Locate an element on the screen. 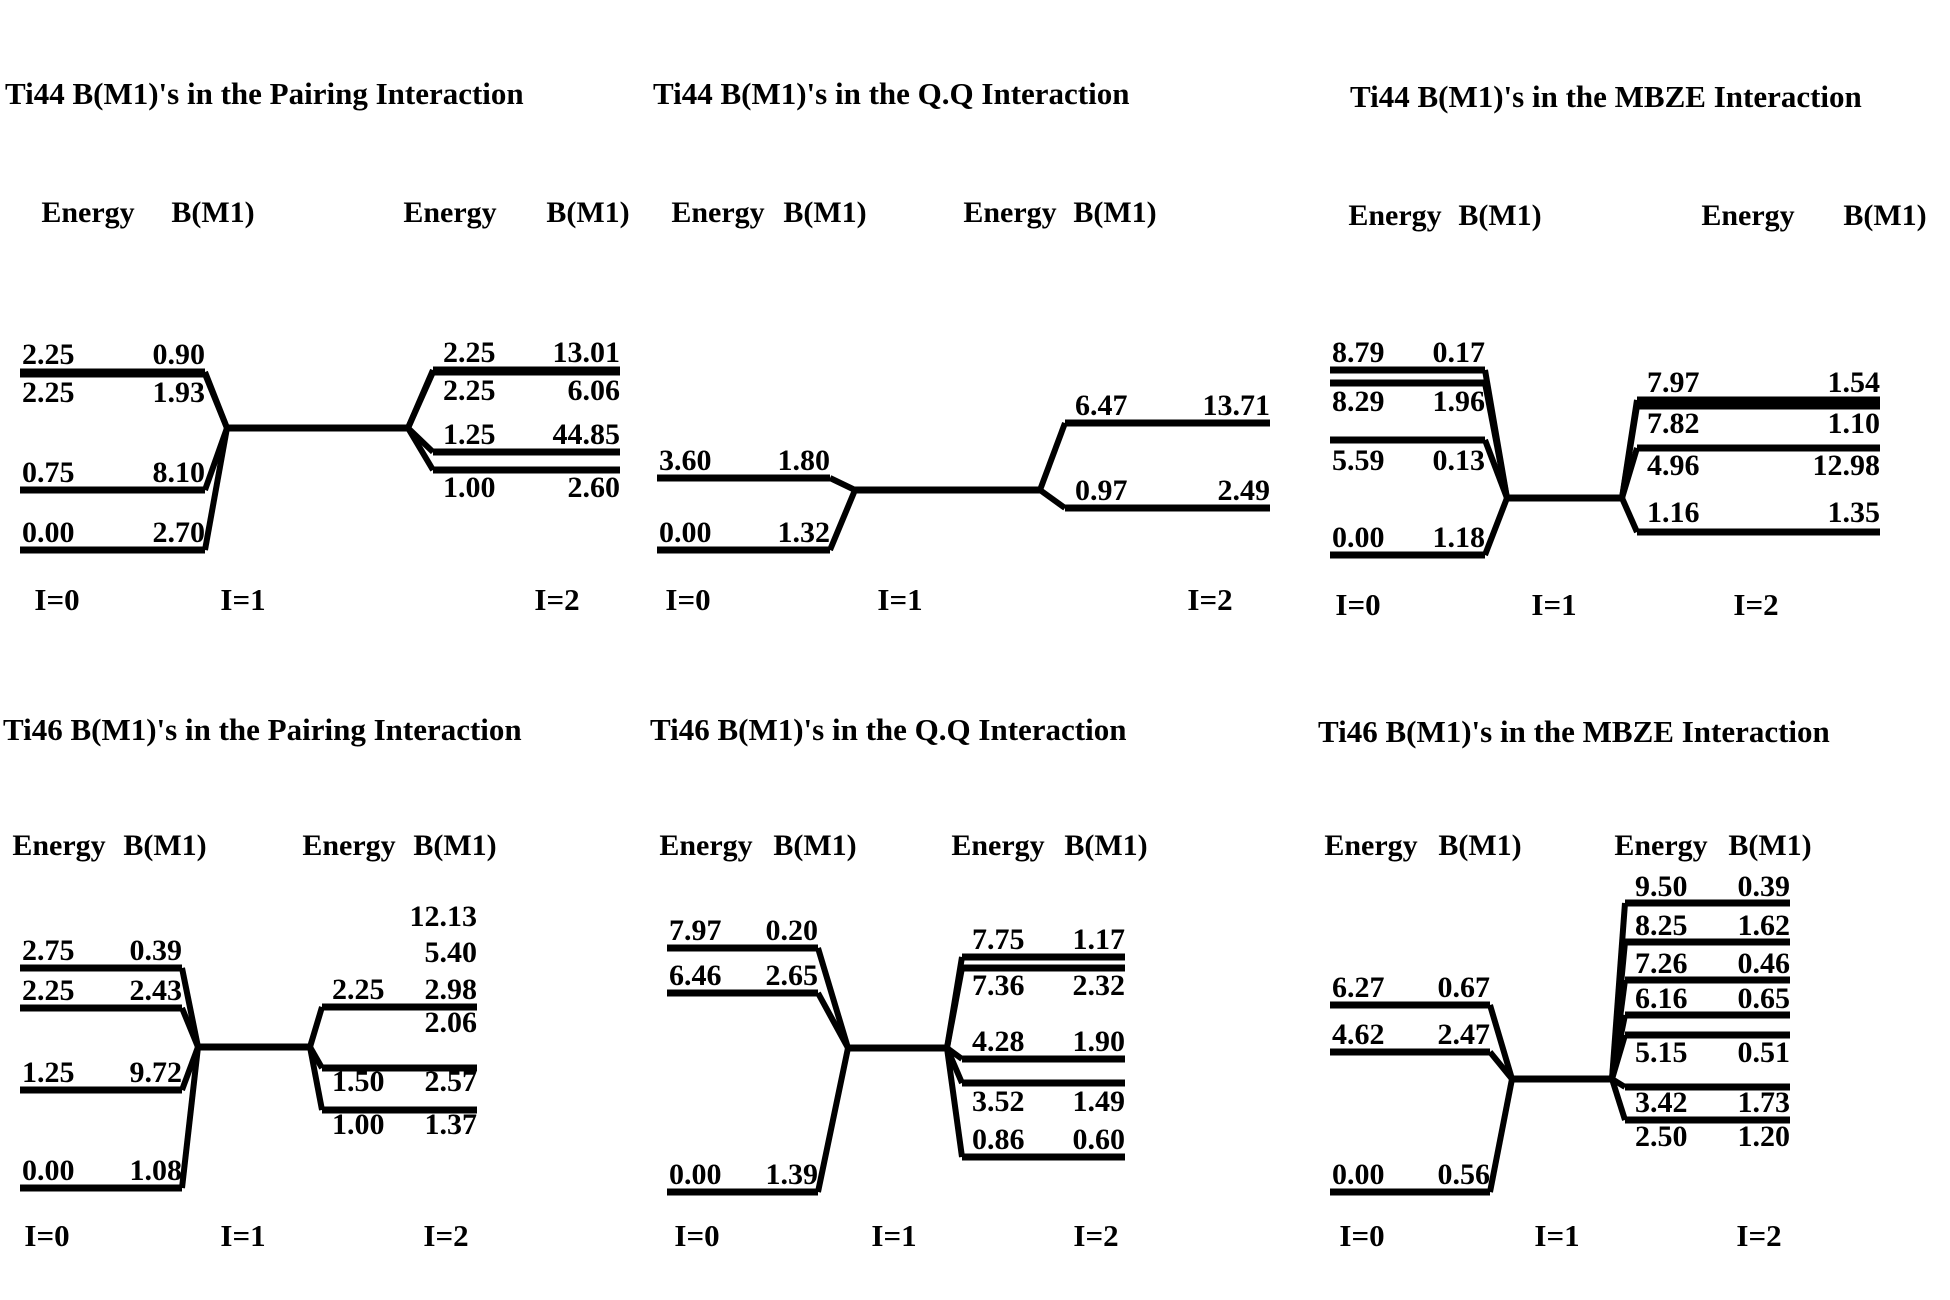 This screenshot has height=1300, width=1950. level-energy-label: 0.86 is located at coordinates (998, 1139).